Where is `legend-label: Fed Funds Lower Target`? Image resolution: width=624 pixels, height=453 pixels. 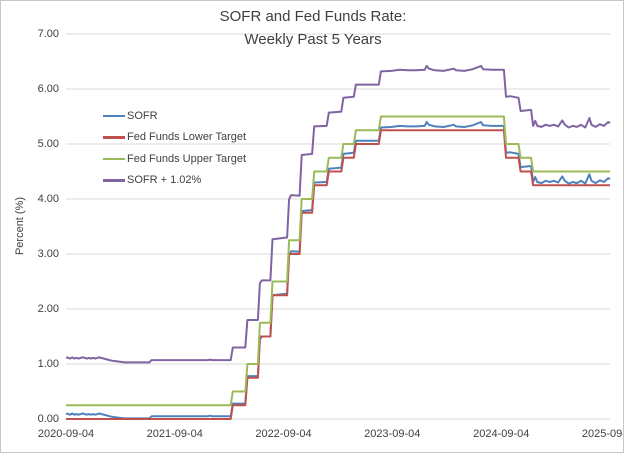
legend-label: Fed Funds Lower Target is located at coordinates (187, 137).